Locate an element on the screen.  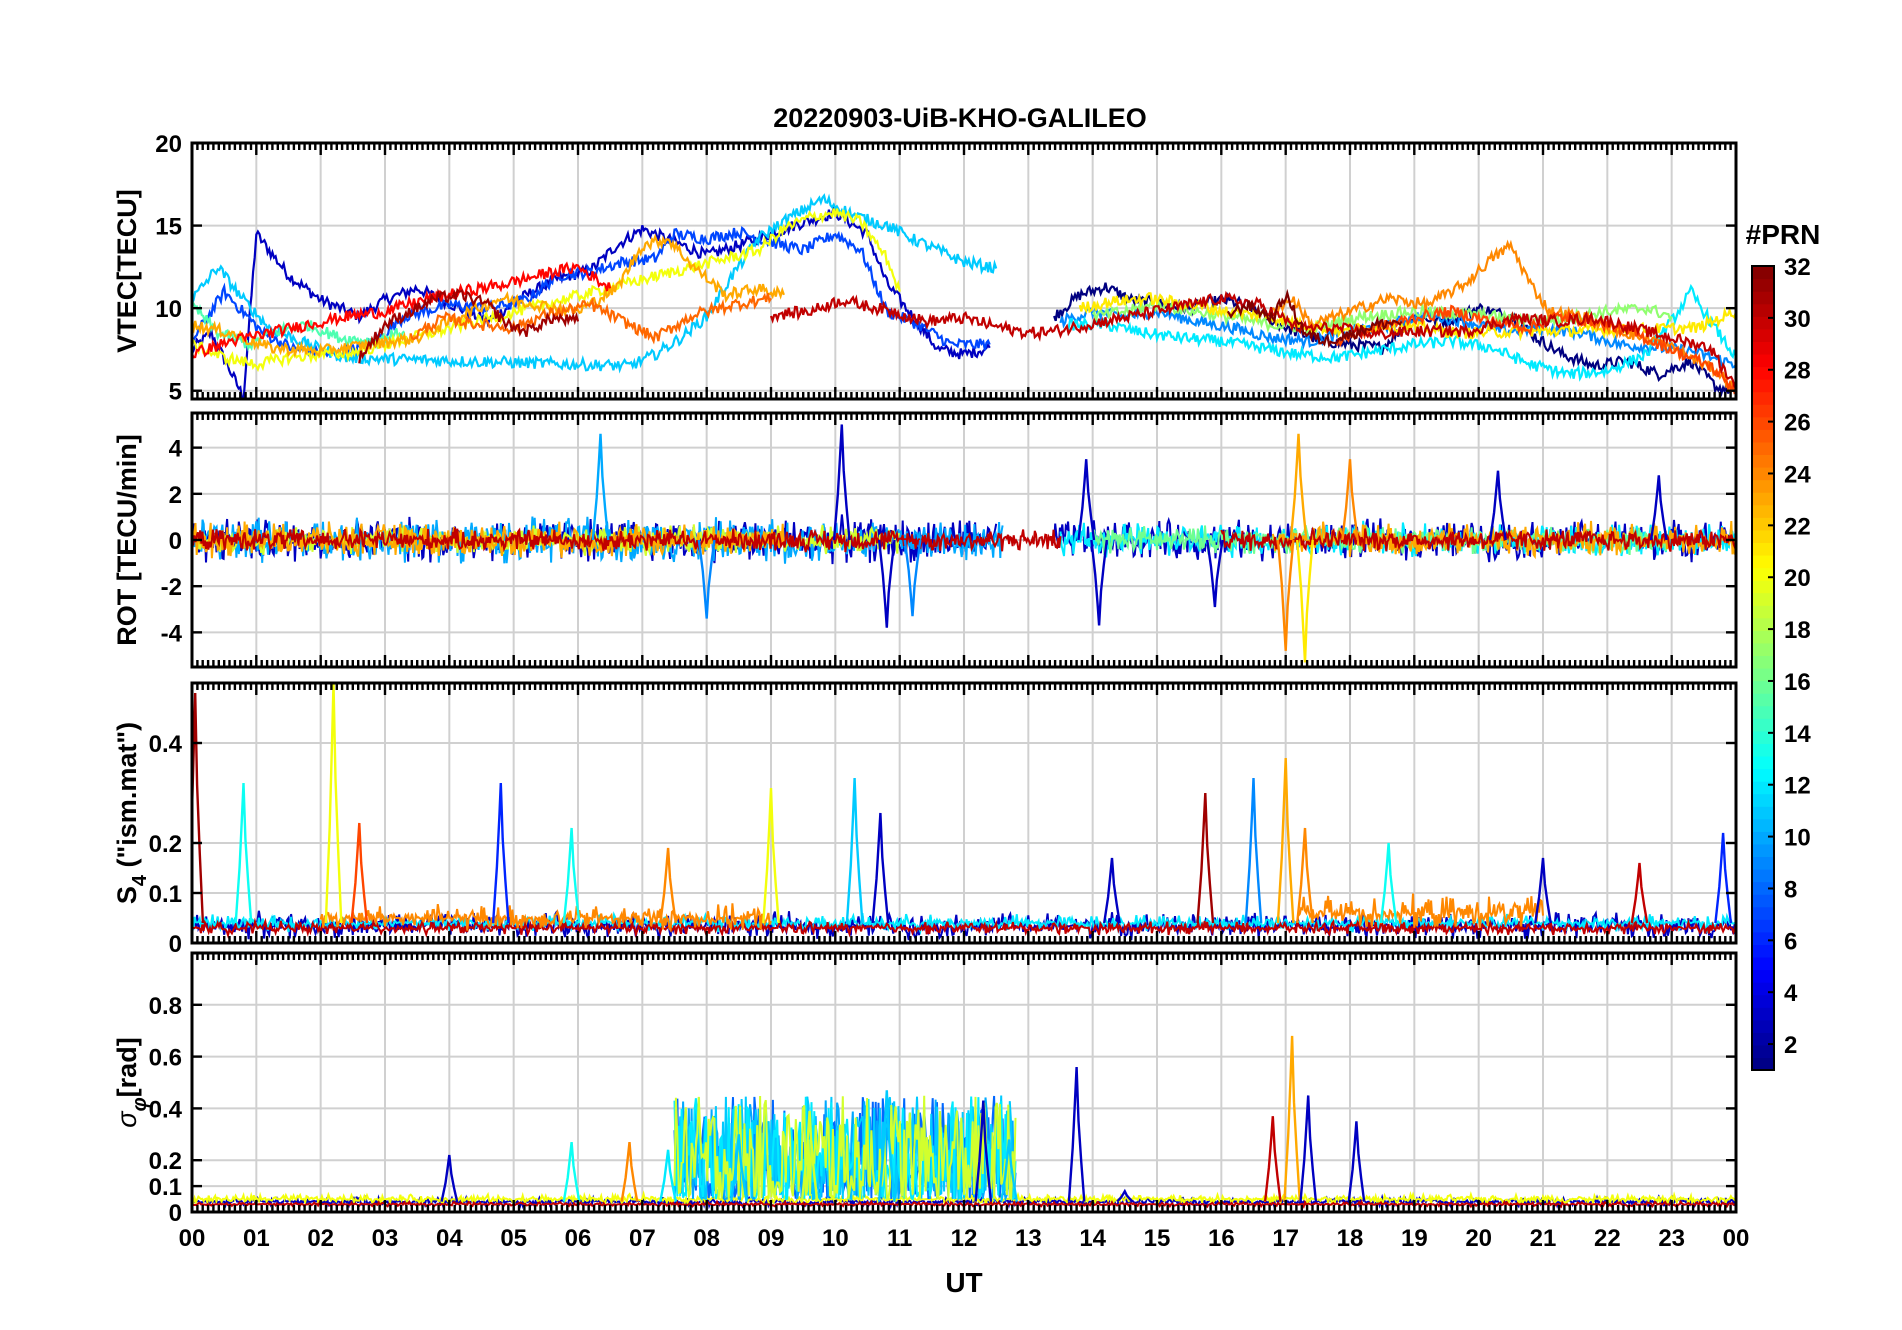
ytick-label-vtec: 15 is located at coordinates (168, 227).